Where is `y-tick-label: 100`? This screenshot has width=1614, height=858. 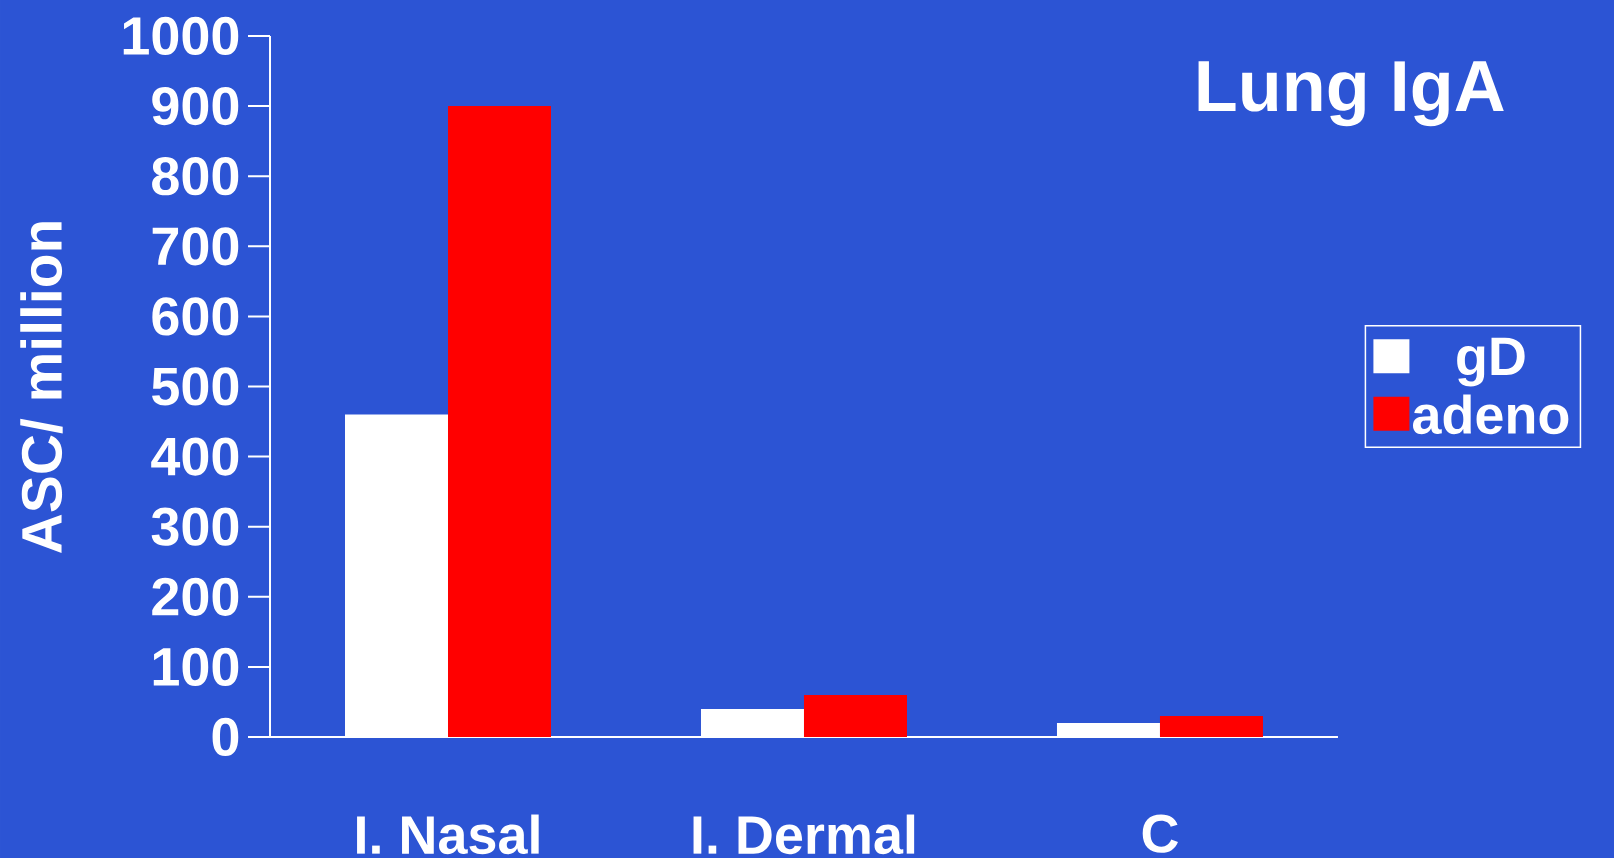
y-tick-label: 100 is located at coordinates (196, 667).